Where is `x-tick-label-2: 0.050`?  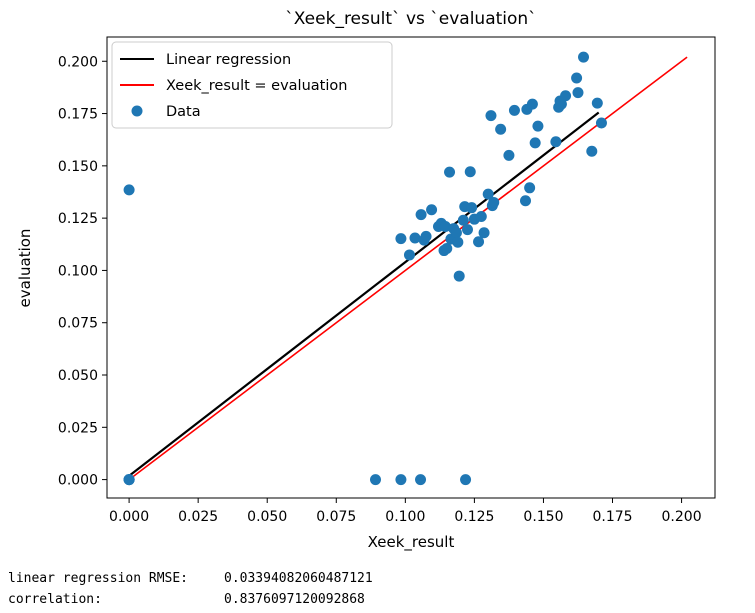
x-tick-label-2: 0.050 is located at coordinates (267, 517).